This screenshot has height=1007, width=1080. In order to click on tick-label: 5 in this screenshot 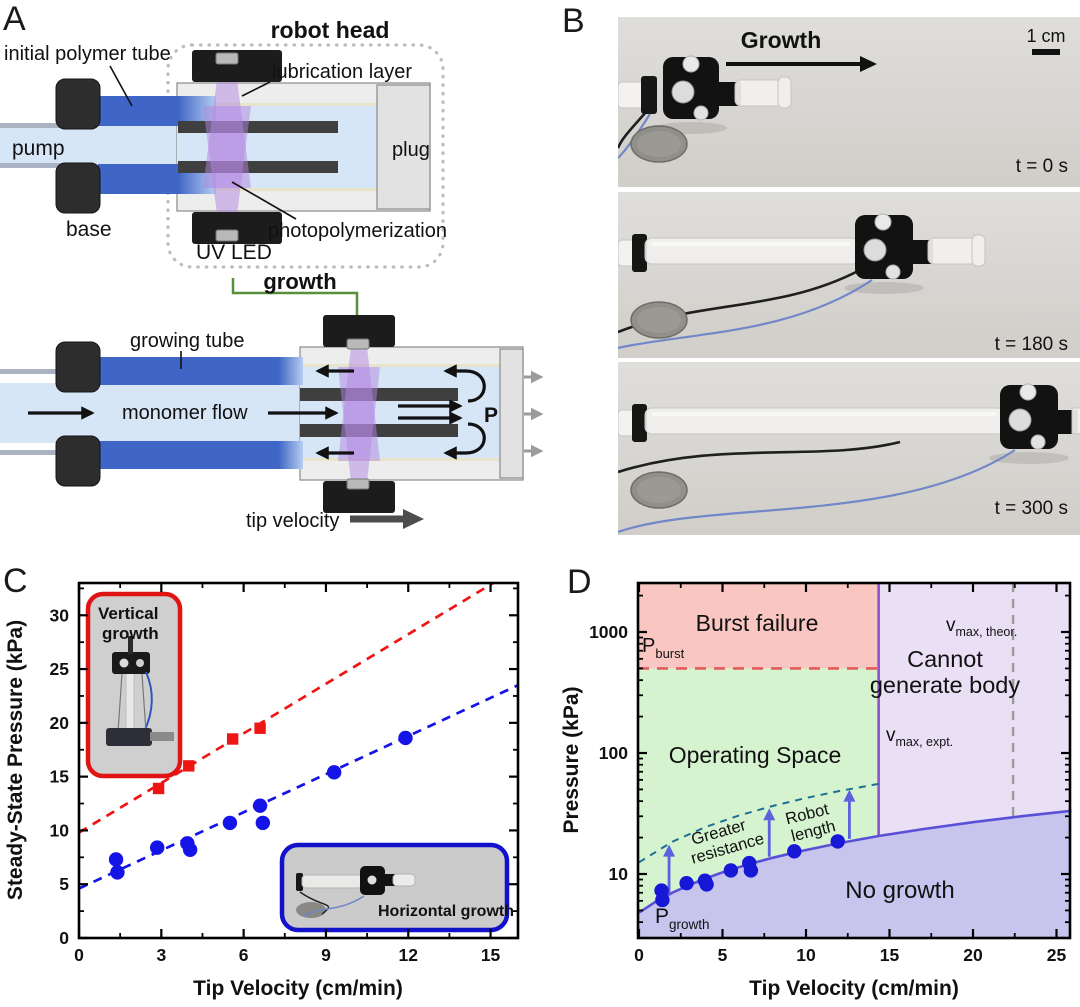, I will do `click(723, 955)`.